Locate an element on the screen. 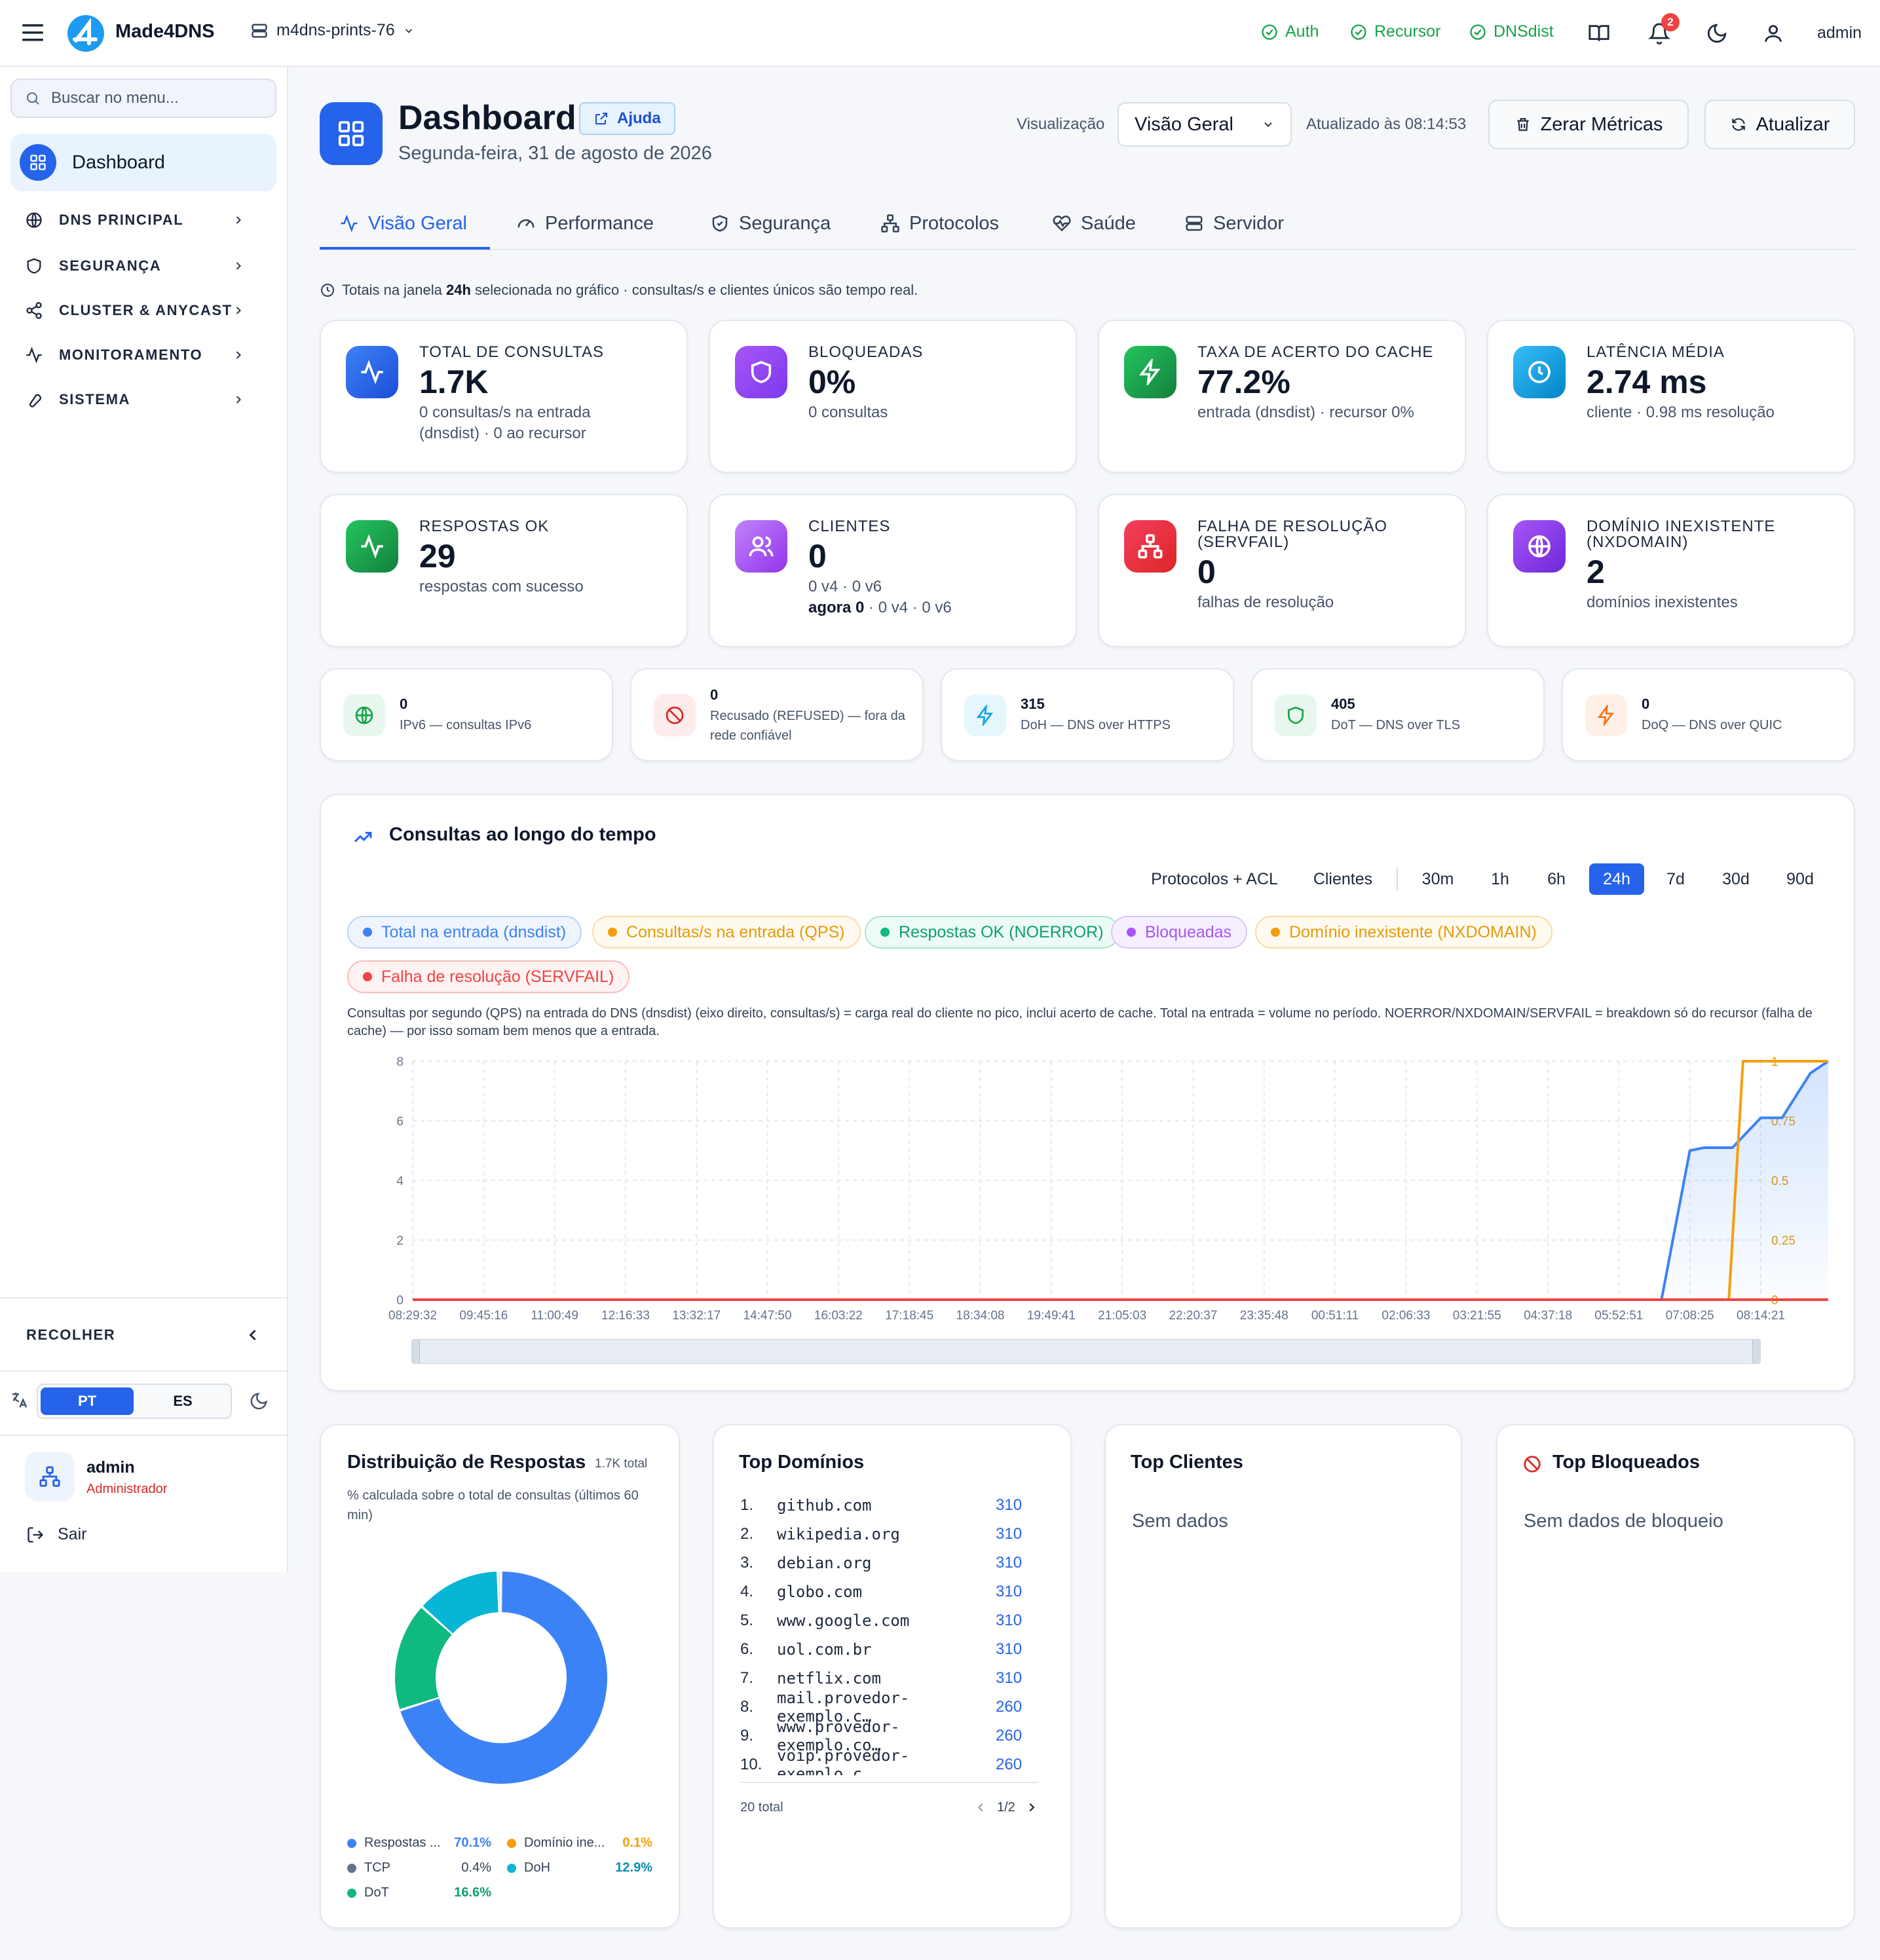 Image resolution: width=1880 pixels, height=1960 pixels. tab-performance: Performance is located at coordinates (585, 223).